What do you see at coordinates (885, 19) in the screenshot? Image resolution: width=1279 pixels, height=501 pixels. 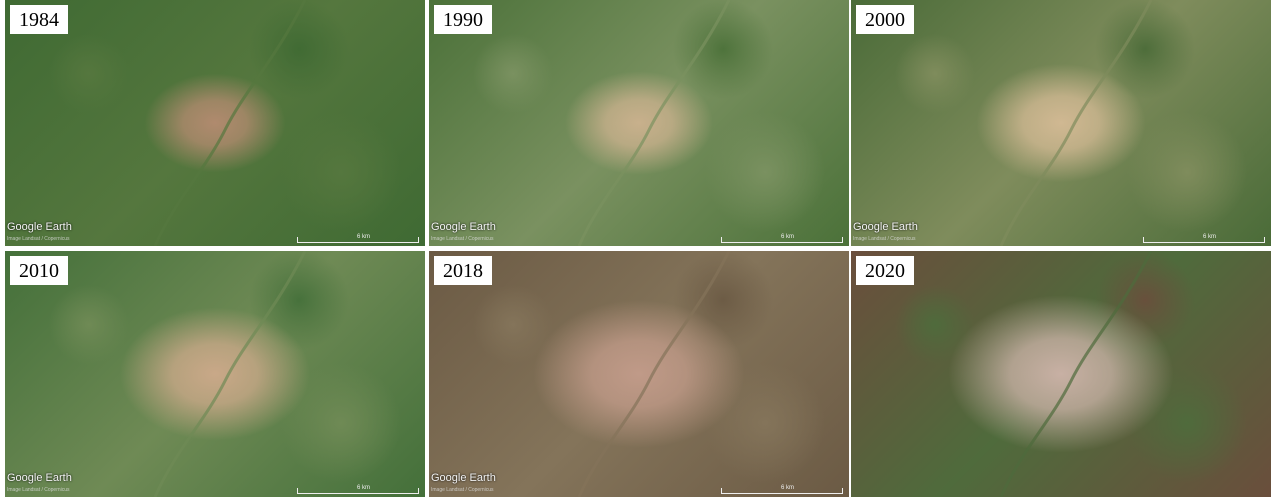 I see `year-label: 2000` at bounding box center [885, 19].